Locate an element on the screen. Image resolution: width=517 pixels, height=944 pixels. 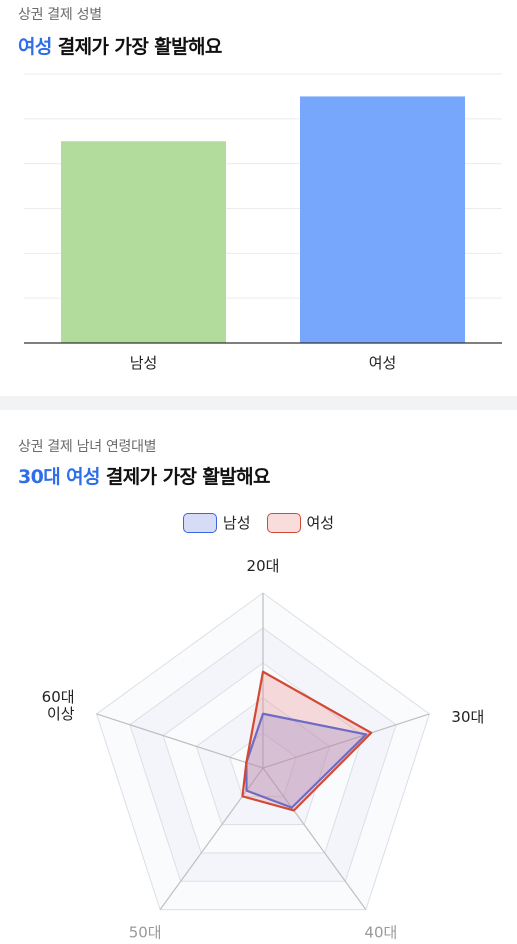
legend-item: 여성 is located at coordinates (300, 522).